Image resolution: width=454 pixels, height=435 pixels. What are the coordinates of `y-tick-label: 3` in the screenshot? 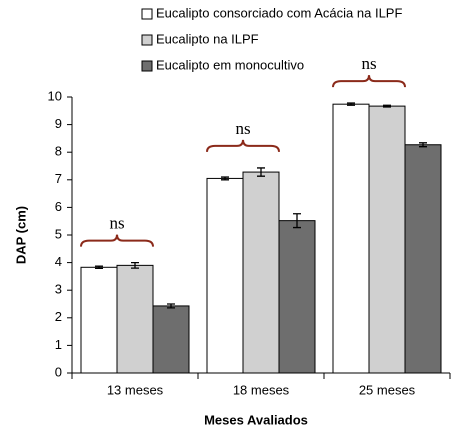 It's located at (58, 289).